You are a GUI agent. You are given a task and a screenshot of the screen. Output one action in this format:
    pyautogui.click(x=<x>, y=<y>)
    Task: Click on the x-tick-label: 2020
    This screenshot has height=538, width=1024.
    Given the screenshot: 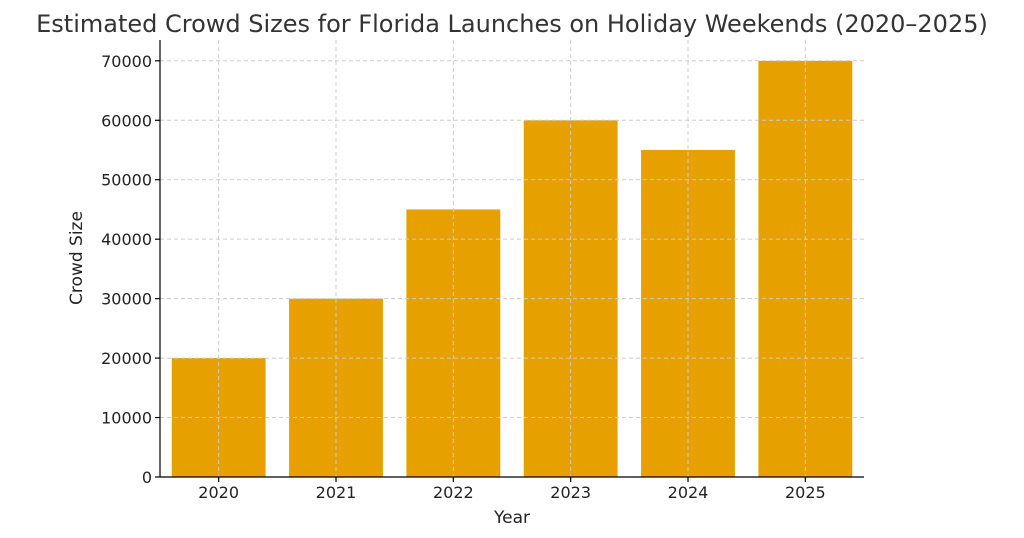 What is the action you would take?
    pyautogui.click(x=218, y=492)
    